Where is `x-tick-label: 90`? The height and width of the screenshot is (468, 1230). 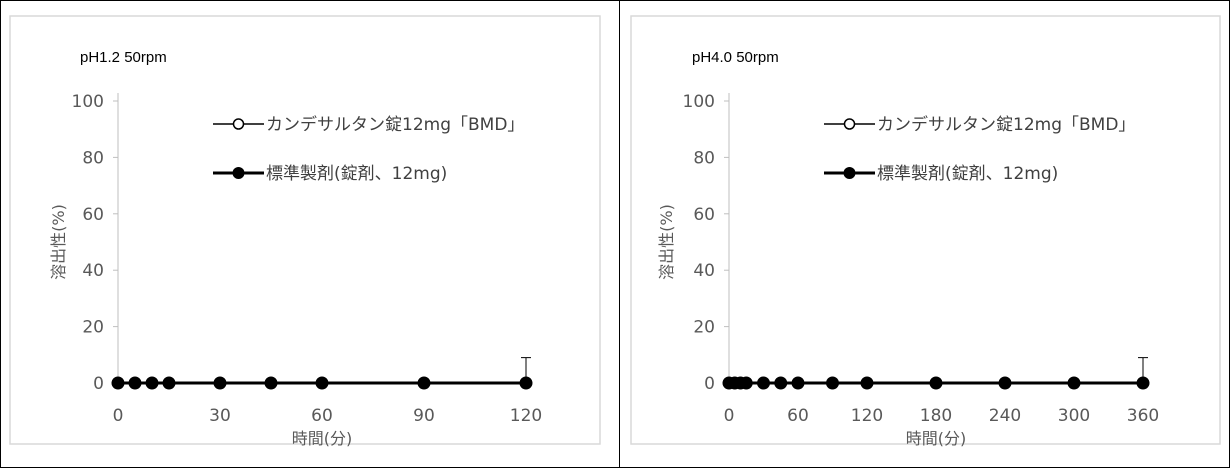 x-tick-label: 90 is located at coordinates (424, 416).